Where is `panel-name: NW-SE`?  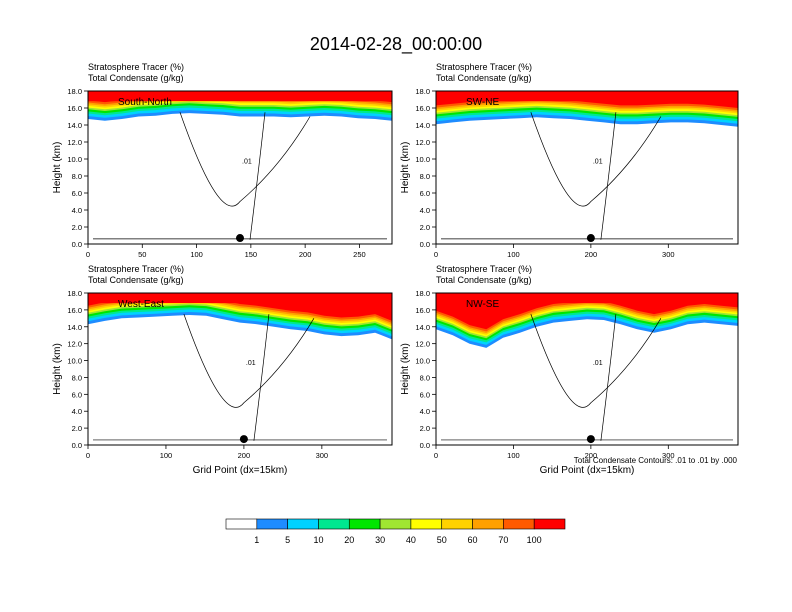 panel-name: NW-SE is located at coordinates (482, 304).